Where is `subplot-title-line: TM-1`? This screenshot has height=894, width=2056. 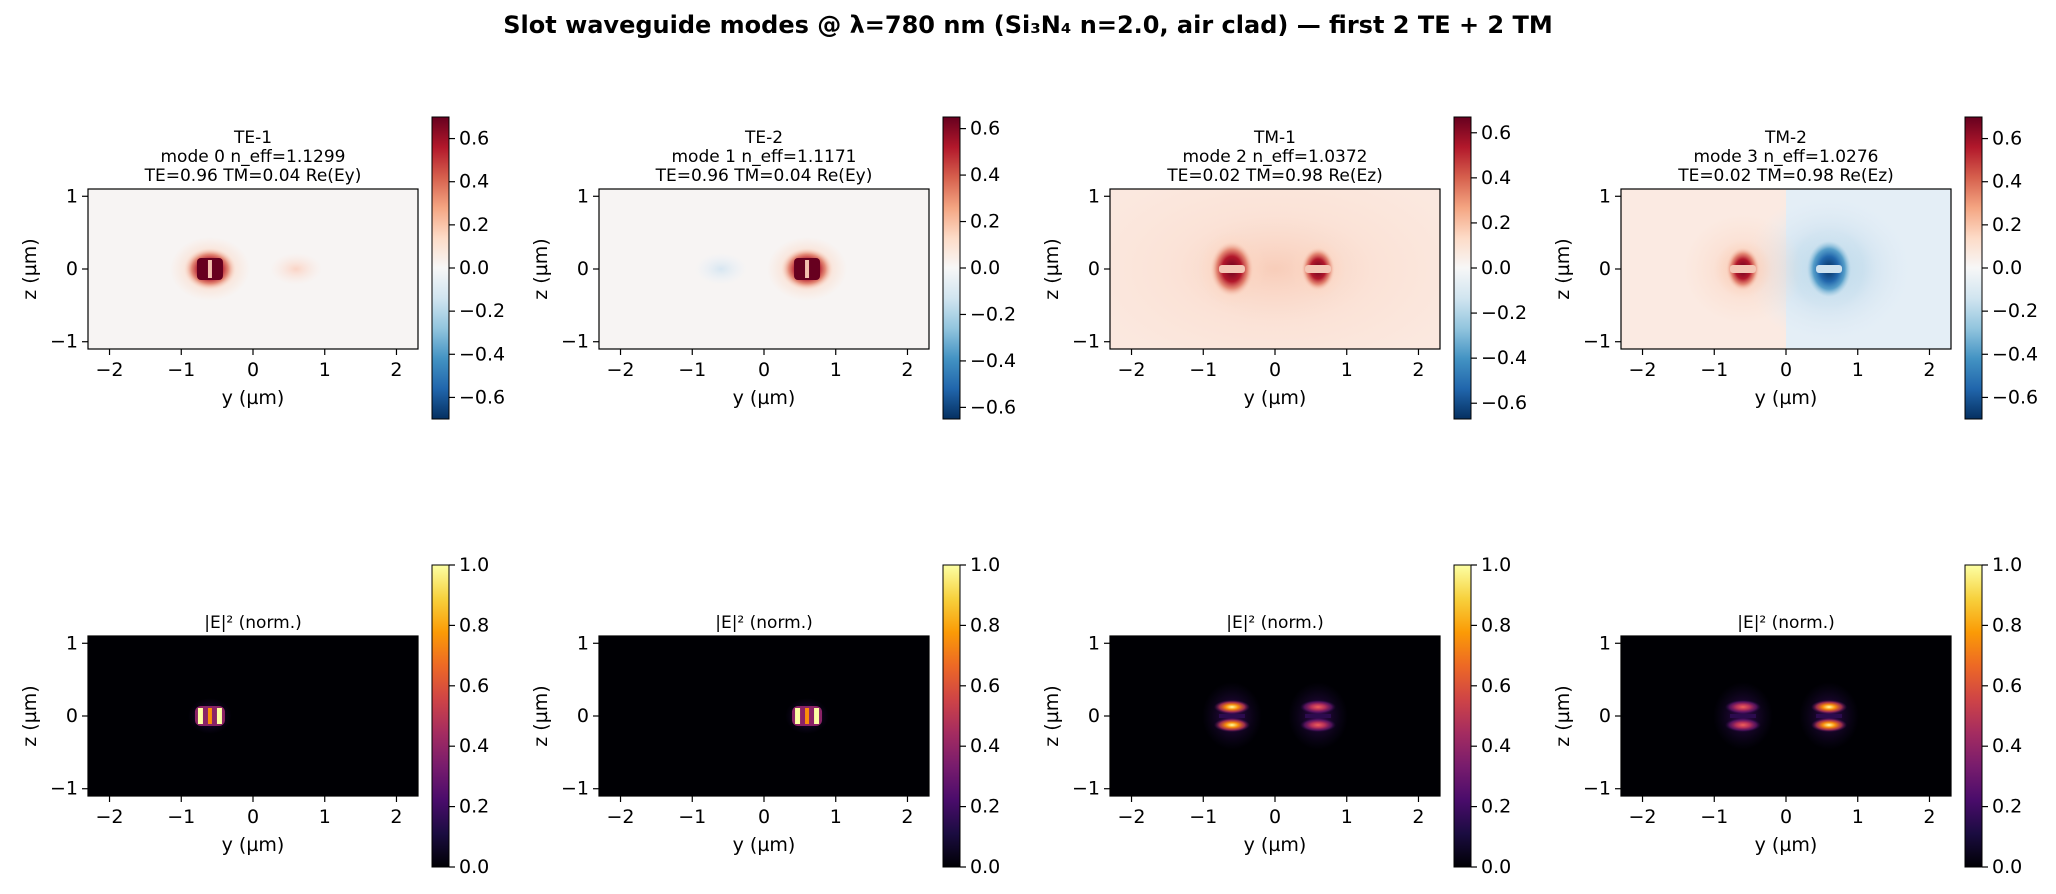
subplot-title-line: TM-1 is located at coordinates (1274, 138).